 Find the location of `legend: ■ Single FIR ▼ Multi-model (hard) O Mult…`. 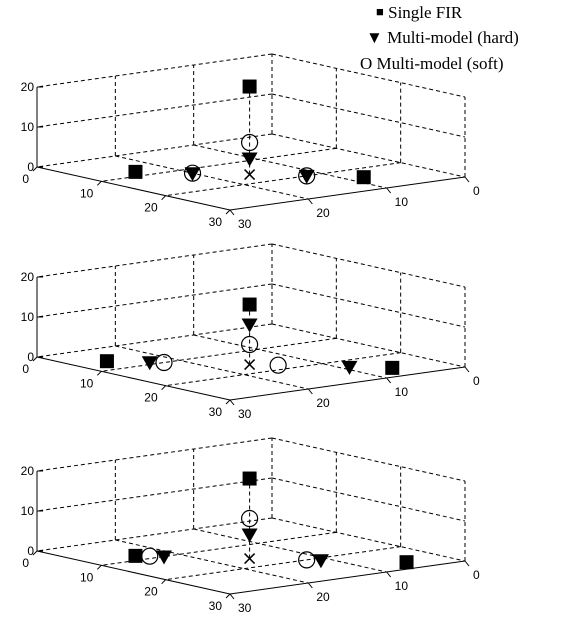

legend: ■ Single FIR ▼ Multi-model (hard) O Mult… is located at coordinates (282, 40).